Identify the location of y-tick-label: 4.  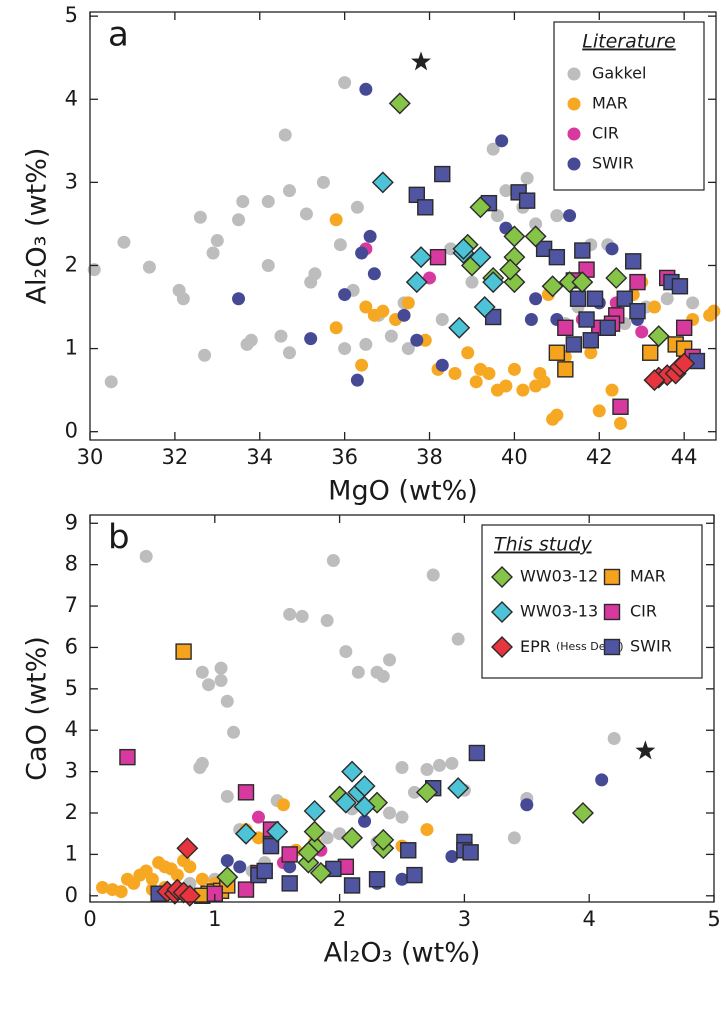
(71, 729).